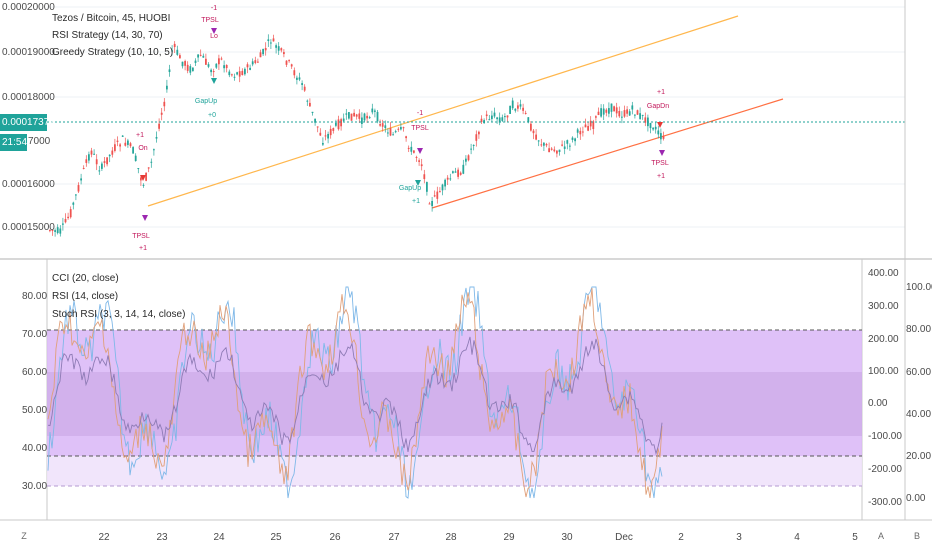  What do you see at coordinates (624, 537) in the screenshot?
I see `time-tick-label: Dec` at bounding box center [624, 537].